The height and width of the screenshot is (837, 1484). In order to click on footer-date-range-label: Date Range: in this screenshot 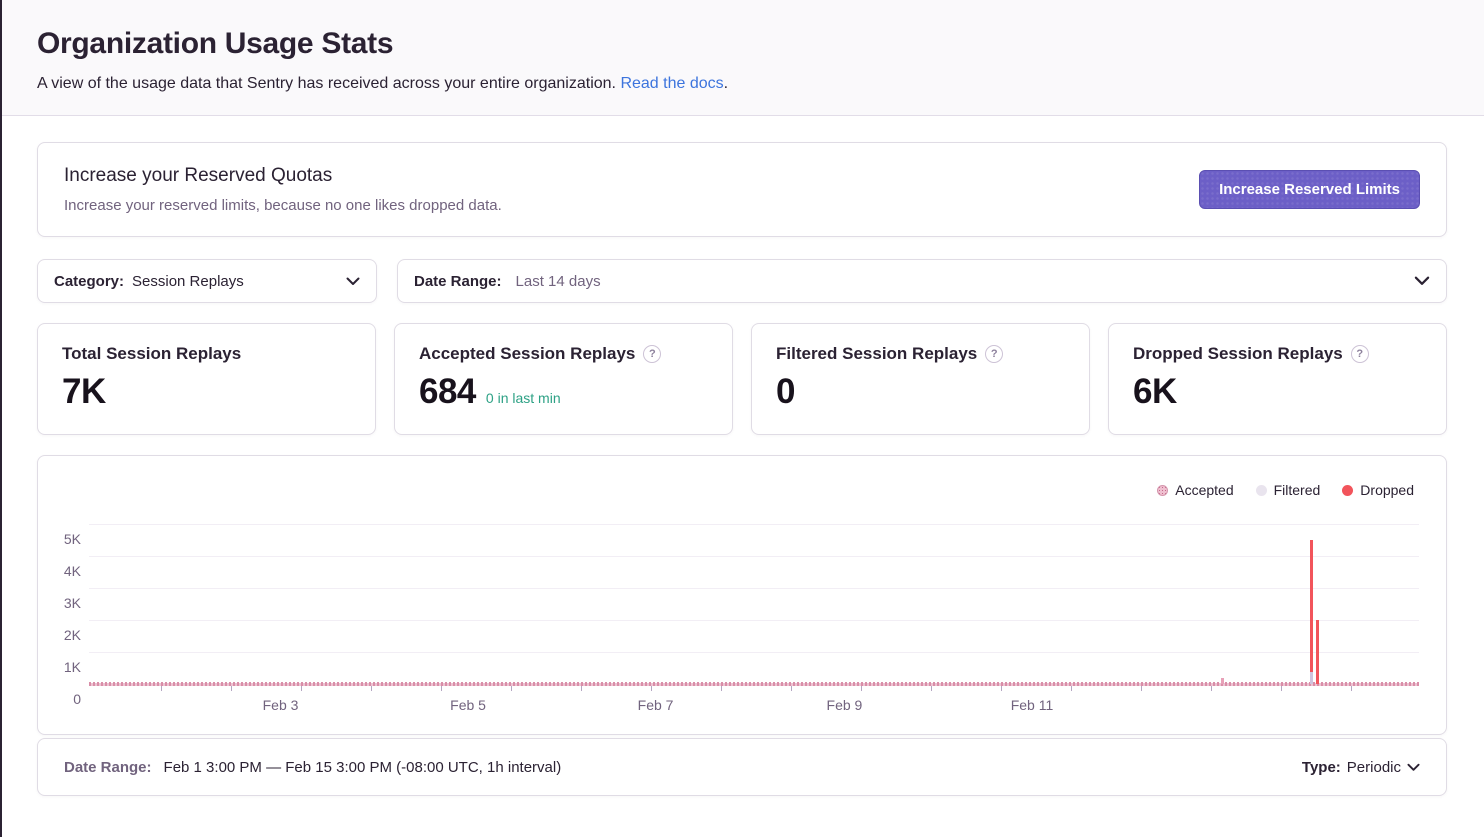, I will do `click(108, 767)`.